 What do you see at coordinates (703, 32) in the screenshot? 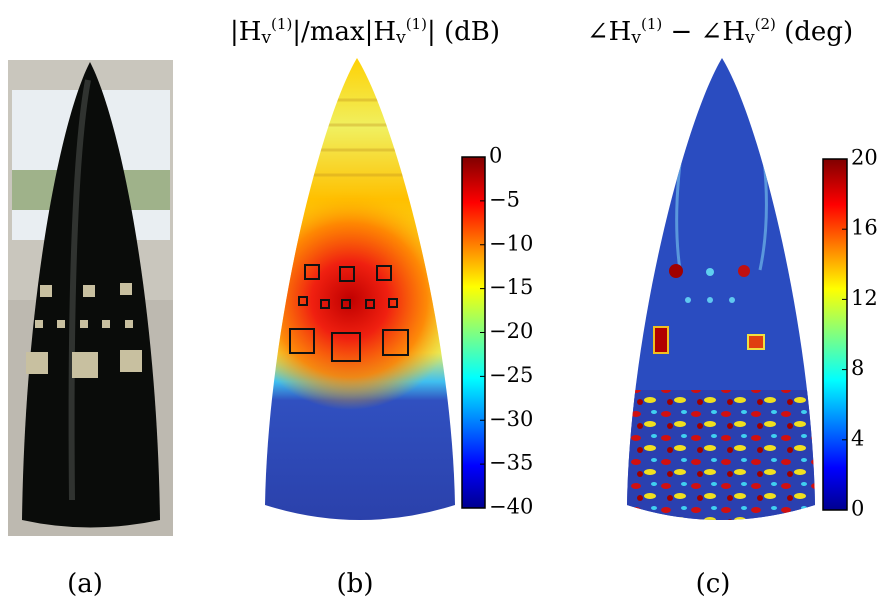
I see `title-part: − ∠H` at bounding box center [703, 32].